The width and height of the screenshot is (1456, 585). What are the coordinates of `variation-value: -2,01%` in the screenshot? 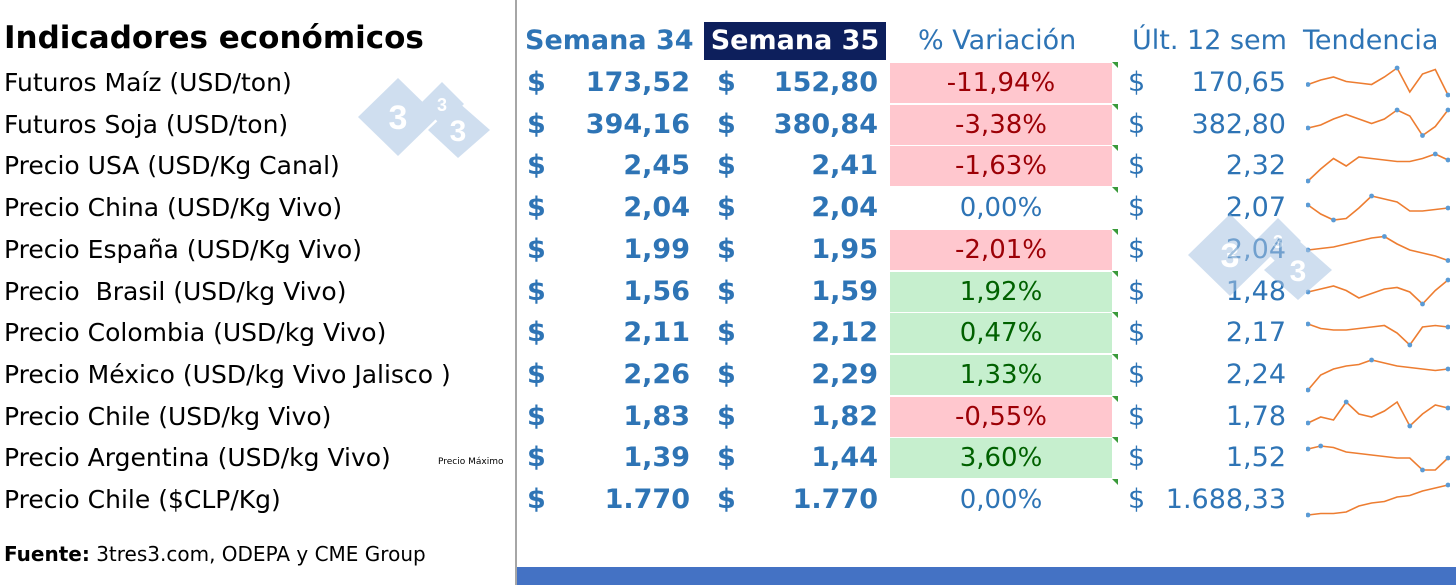 It's located at (1001, 249).